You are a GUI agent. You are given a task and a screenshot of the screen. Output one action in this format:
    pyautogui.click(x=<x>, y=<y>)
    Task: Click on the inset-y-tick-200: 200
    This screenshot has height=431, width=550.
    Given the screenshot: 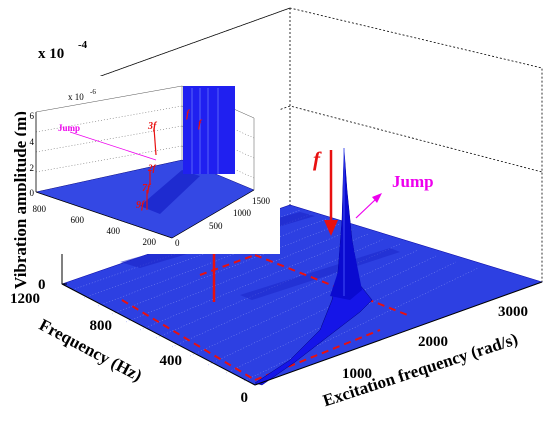 What is the action you would take?
    pyautogui.click(x=150, y=242)
    